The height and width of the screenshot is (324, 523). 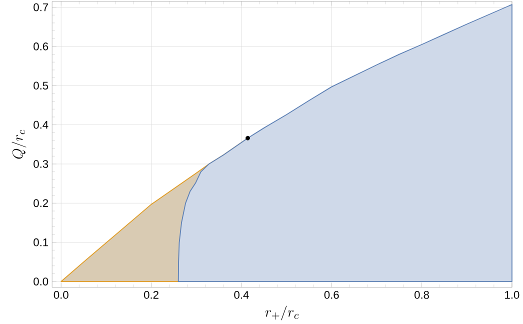 What do you see at coordinates (41, 125) in the screenshot?
I see `y-tick-label: 0.4` at bounding box center [41, 125].